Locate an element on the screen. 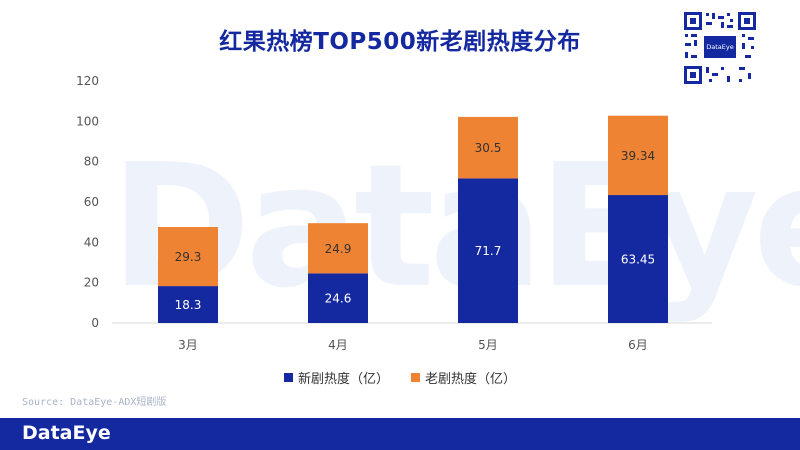  footer-bar: DataEye is located at coordinates (400, 434).